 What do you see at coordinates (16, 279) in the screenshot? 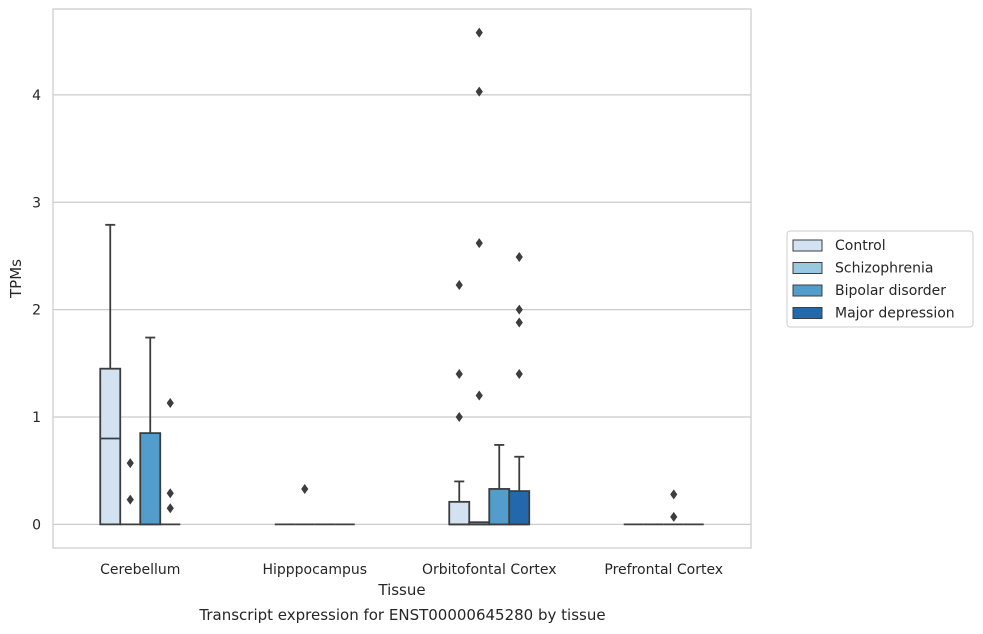
I see `y-axis-label: TPMs` at bounding box center [16, 279].